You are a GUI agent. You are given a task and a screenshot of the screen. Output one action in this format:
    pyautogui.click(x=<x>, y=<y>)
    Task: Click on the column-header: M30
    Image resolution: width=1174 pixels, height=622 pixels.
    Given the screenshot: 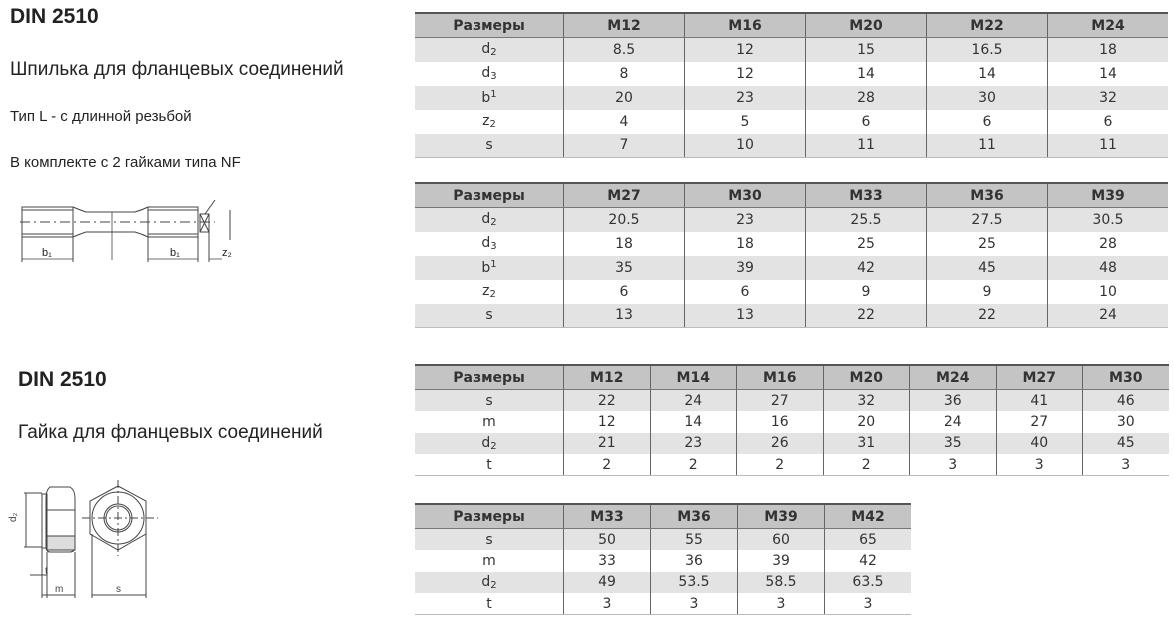 What is the action you would take?
    pyautogui.click(x=745, y=195)
    